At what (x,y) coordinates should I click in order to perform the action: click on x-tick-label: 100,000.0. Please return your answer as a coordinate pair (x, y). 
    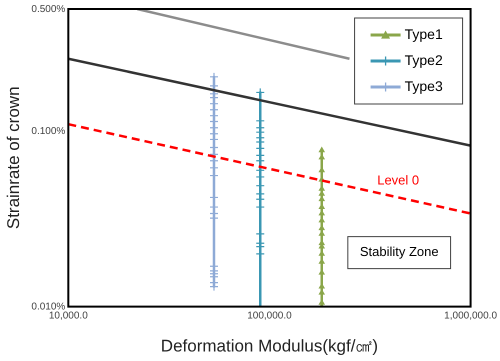
    Looking at the image, I should click on (269, 316).